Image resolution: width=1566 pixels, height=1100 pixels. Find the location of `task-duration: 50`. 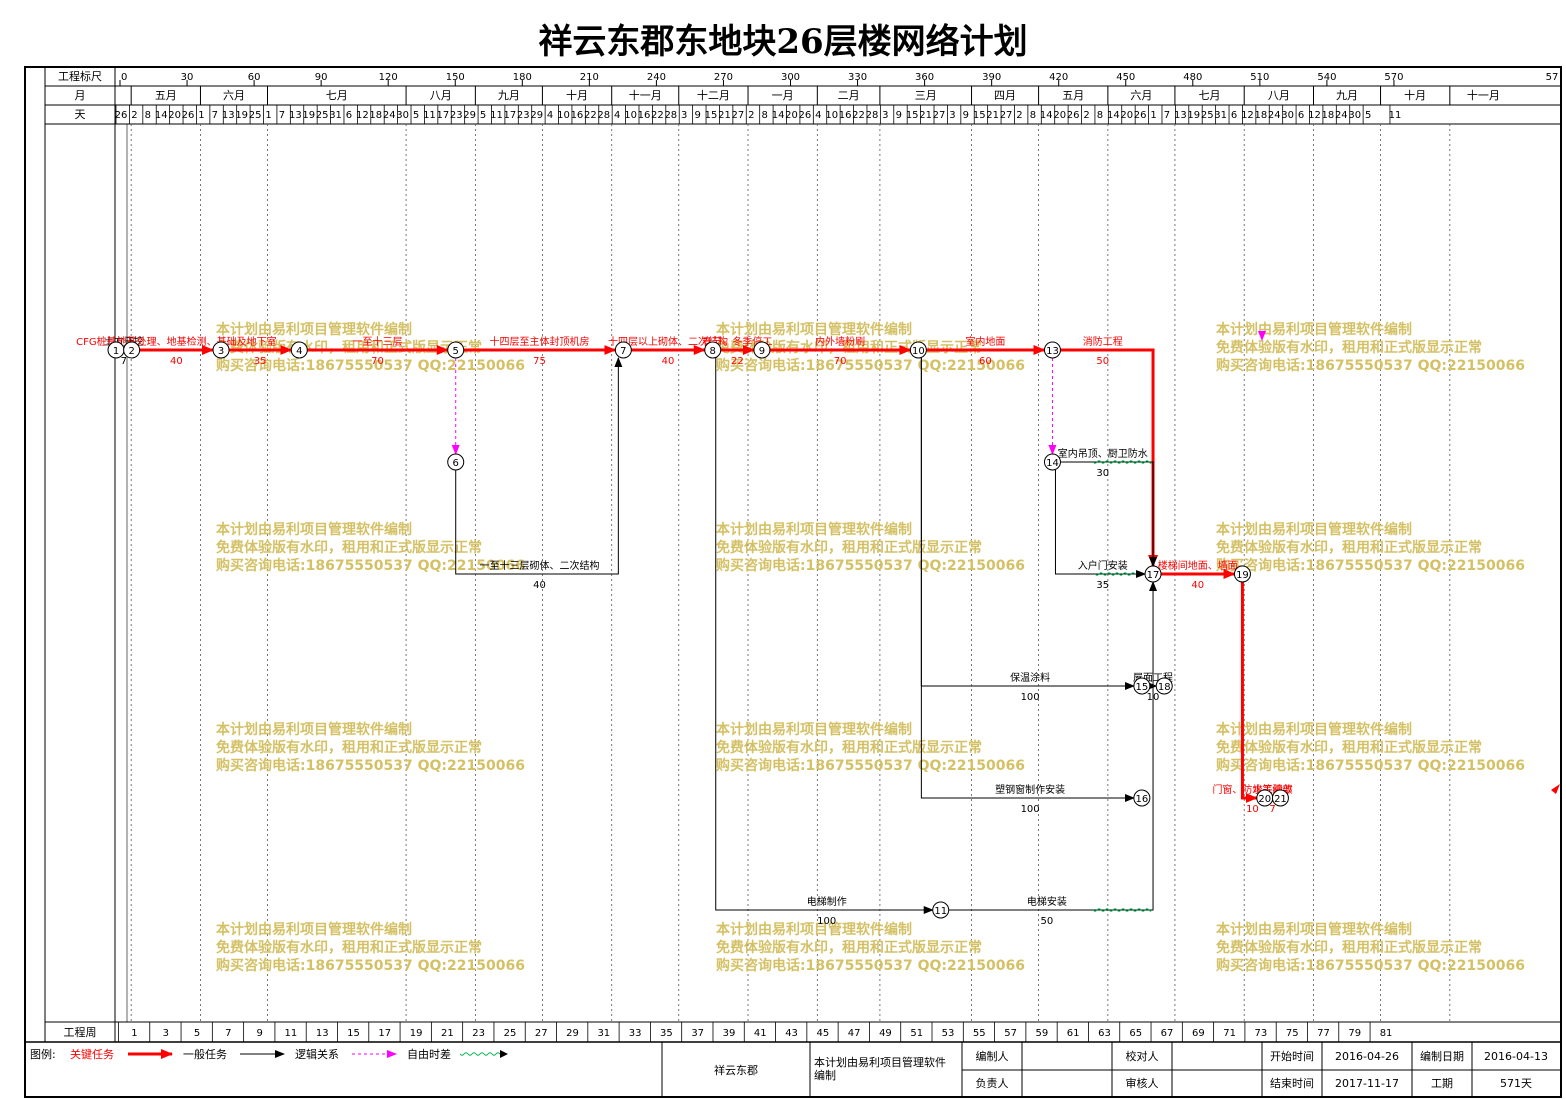

task-duration: 50 is located at coordinates (1047, 921).